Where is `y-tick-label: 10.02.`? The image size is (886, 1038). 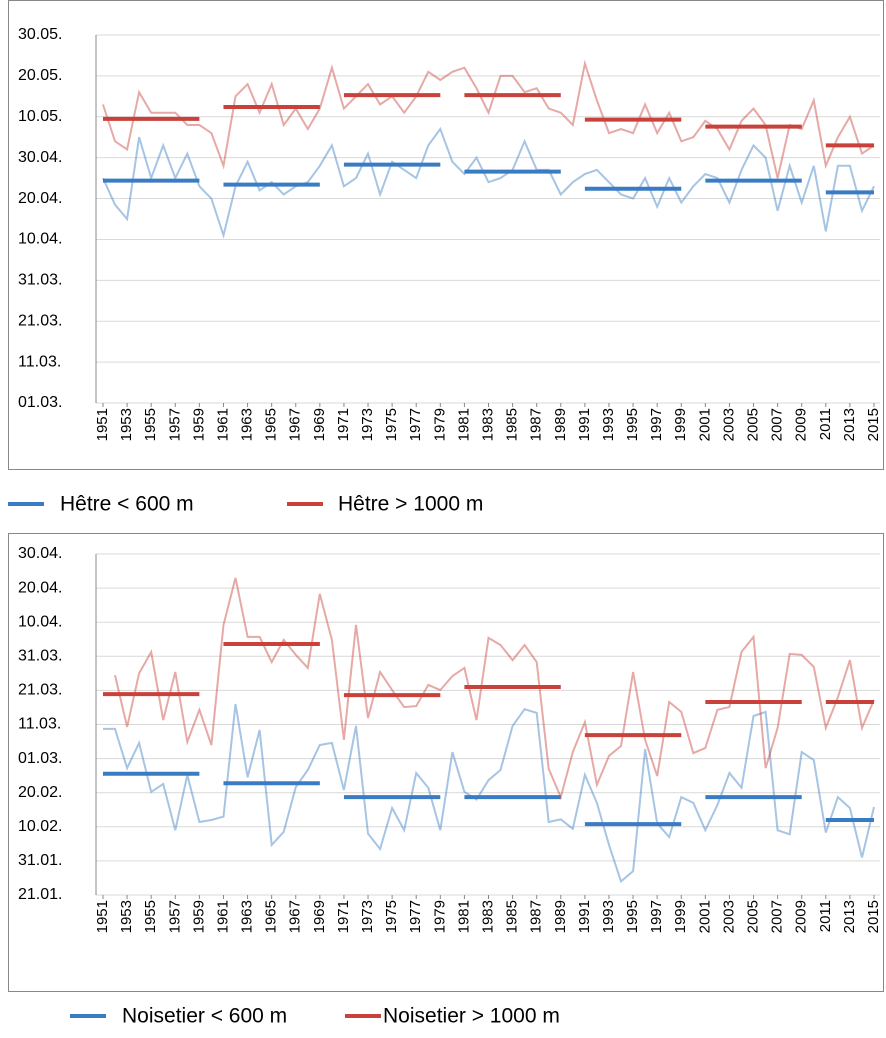 y-tick-label: 10.02. is located at coordinates (40, 826).